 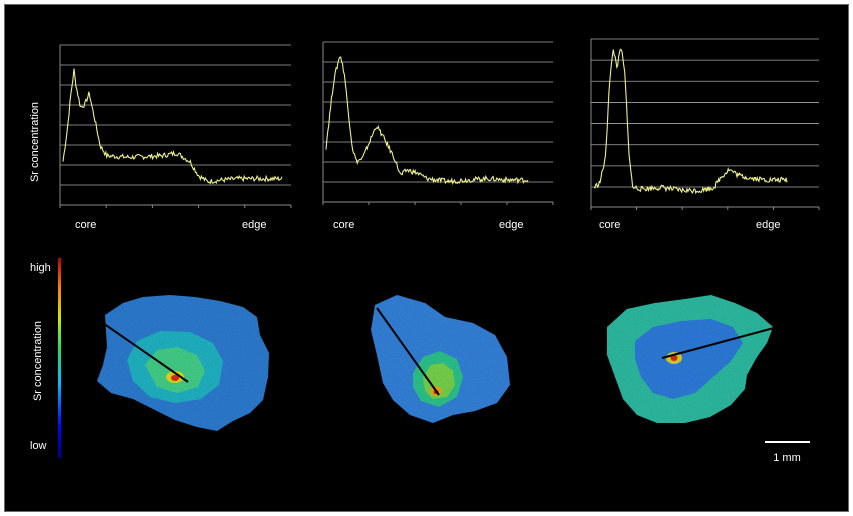 I want to click on map-2-transect-line, so click(x=408, y=351).